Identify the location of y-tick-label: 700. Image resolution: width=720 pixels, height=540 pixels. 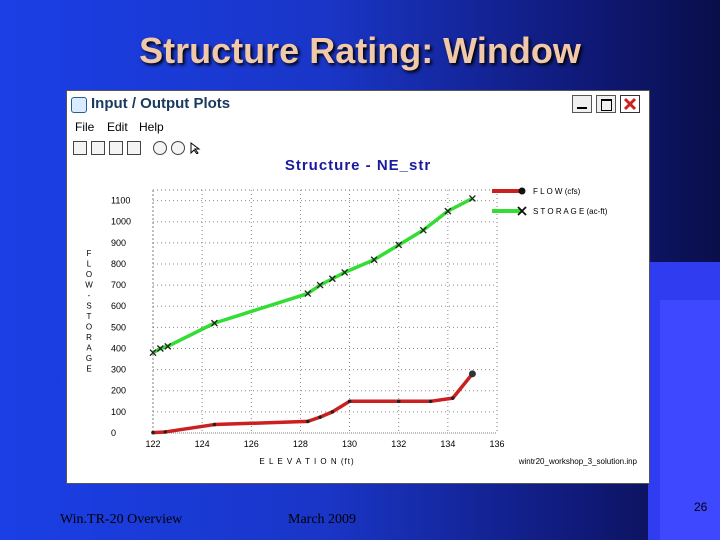
(118, 285).